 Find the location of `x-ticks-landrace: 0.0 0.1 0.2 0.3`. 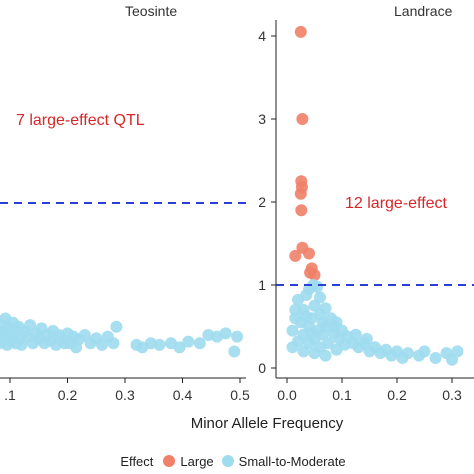

x-ticks-landrace: 0.0 0.1 0.2 0.3 is located at coordinates (369, 390).